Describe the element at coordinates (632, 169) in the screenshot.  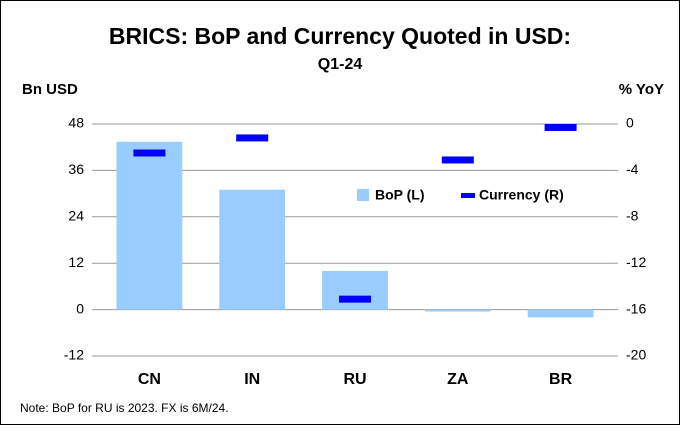
I see `y2-tick-label: -4` at that location.